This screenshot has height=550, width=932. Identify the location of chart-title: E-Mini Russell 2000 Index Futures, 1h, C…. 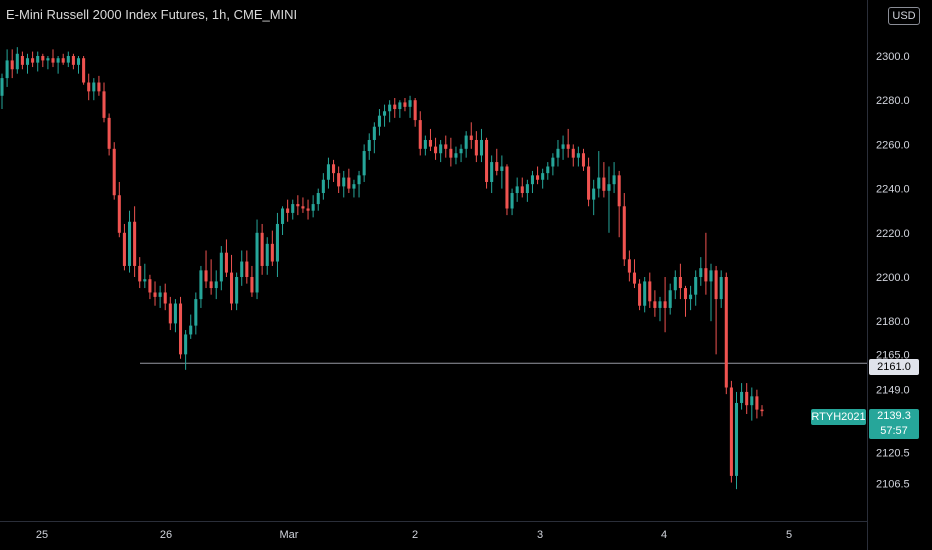
(152, 14).